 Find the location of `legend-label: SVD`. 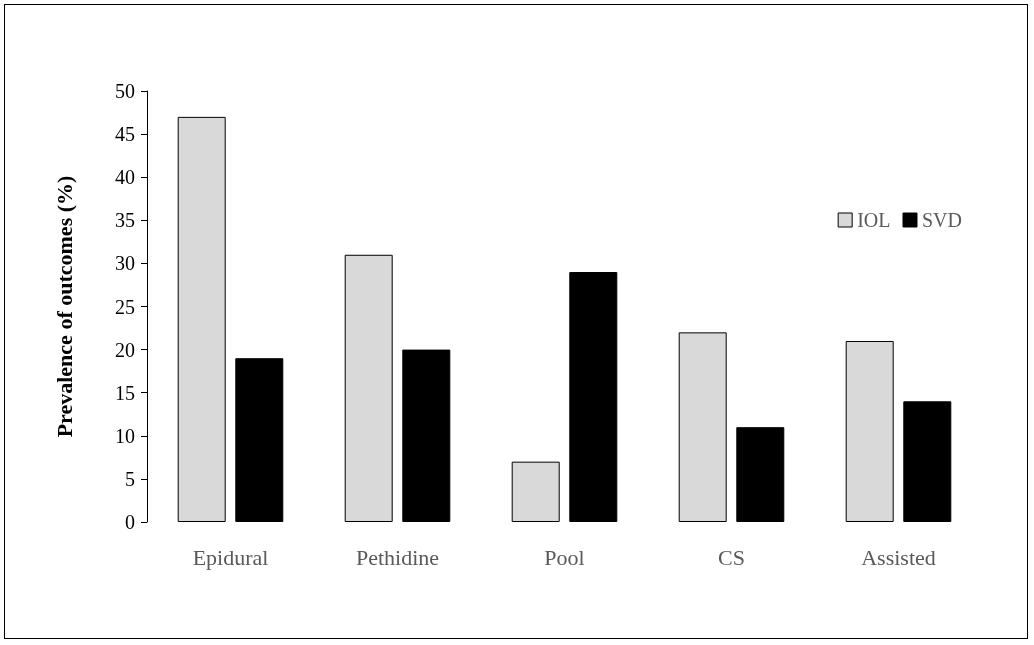

legend-label: SVD is located at coordinates (942, 220).